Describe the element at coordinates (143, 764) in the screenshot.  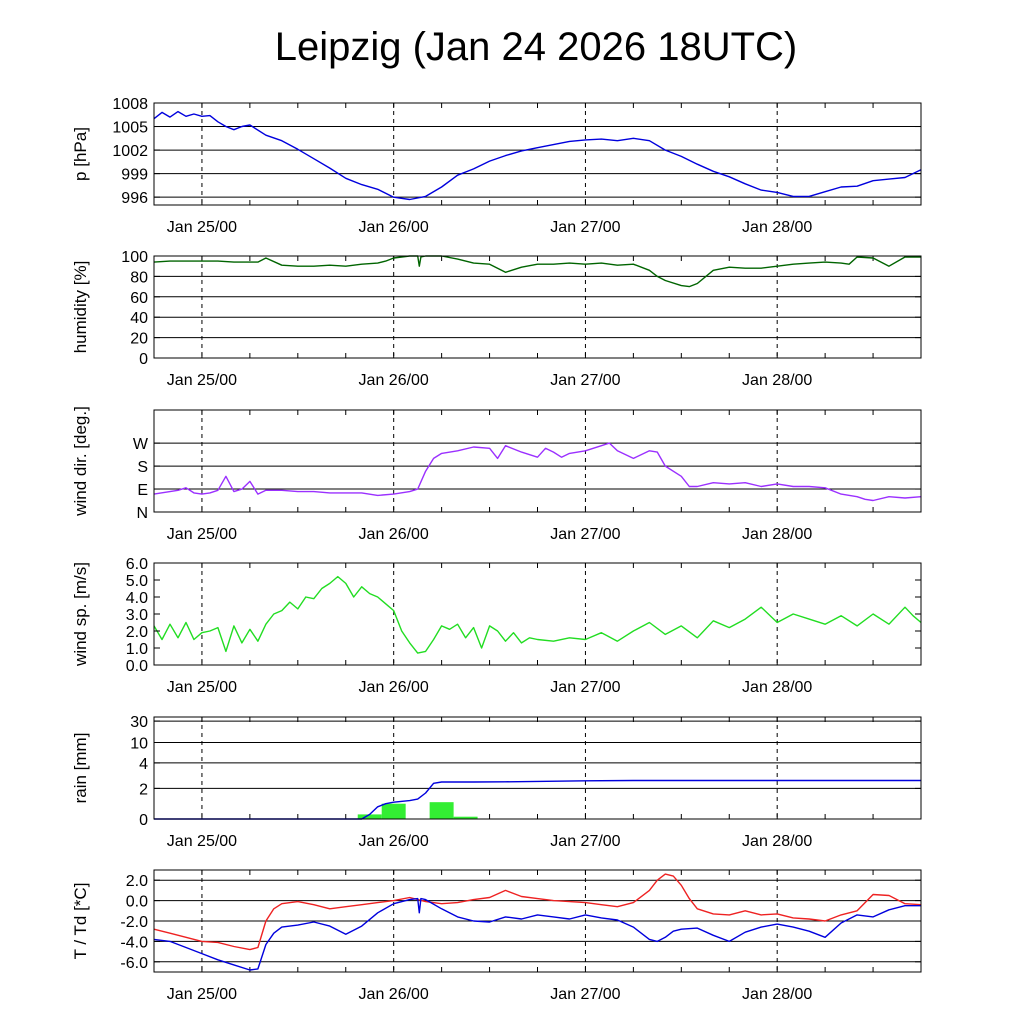
I see `y-tick-label: 4` at that location.